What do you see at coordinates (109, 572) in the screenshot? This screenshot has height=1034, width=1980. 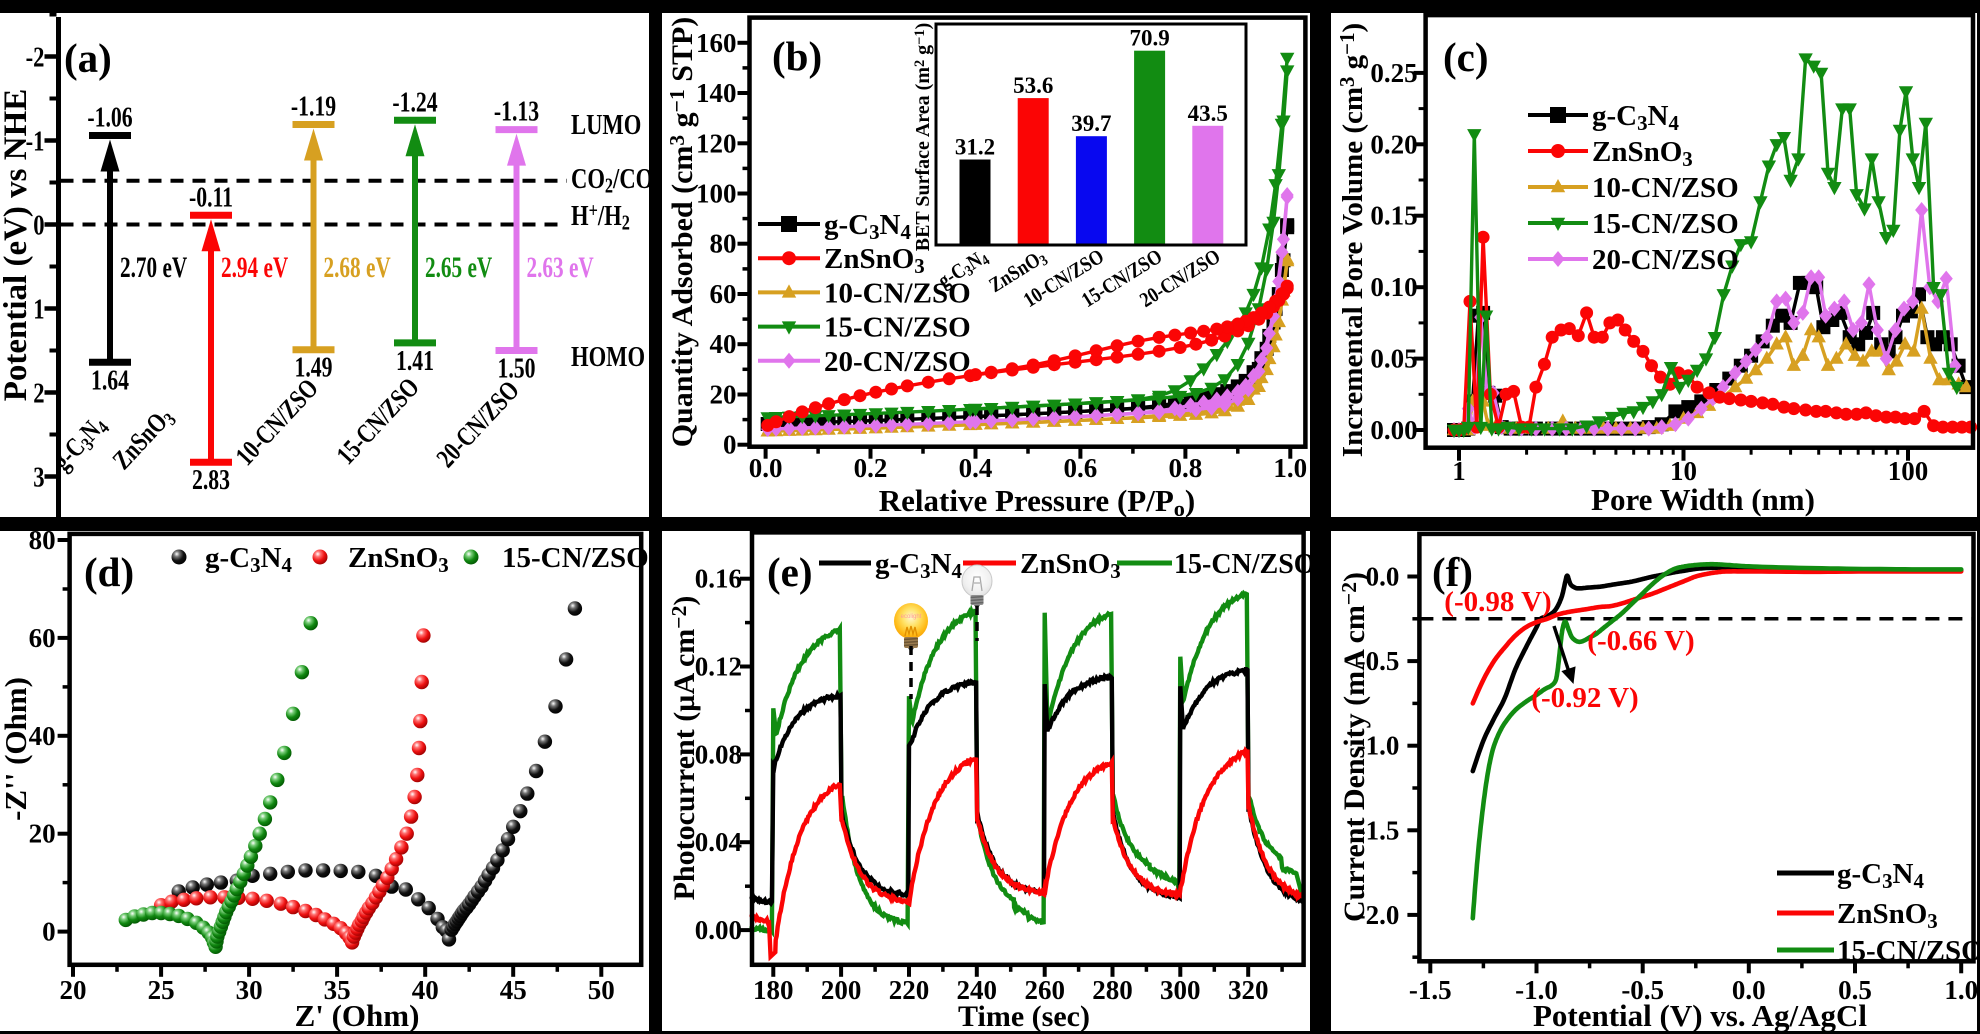 I see `svg-text: (d)` at bounding box center [109, 572].